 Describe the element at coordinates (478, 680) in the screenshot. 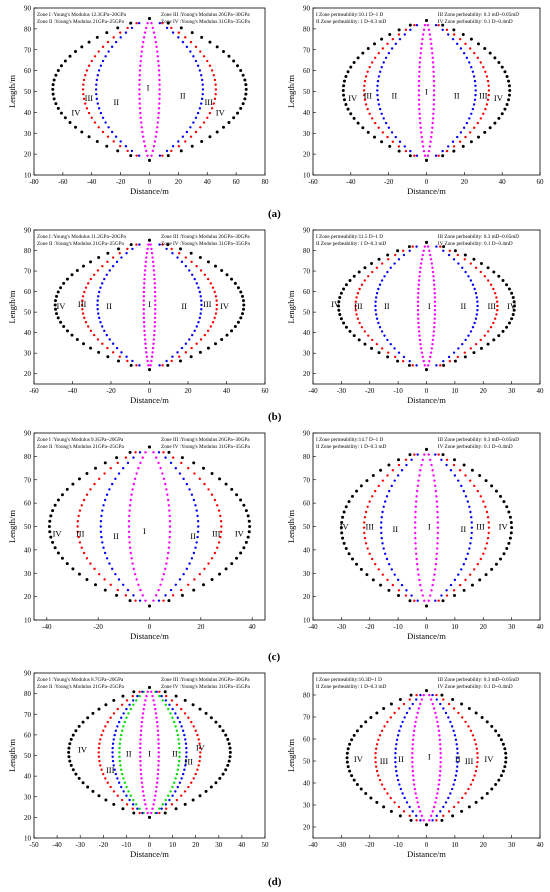

I see `zone-annotation: III Zone perbeability: 0.3 mD~0.05mD` at that location.